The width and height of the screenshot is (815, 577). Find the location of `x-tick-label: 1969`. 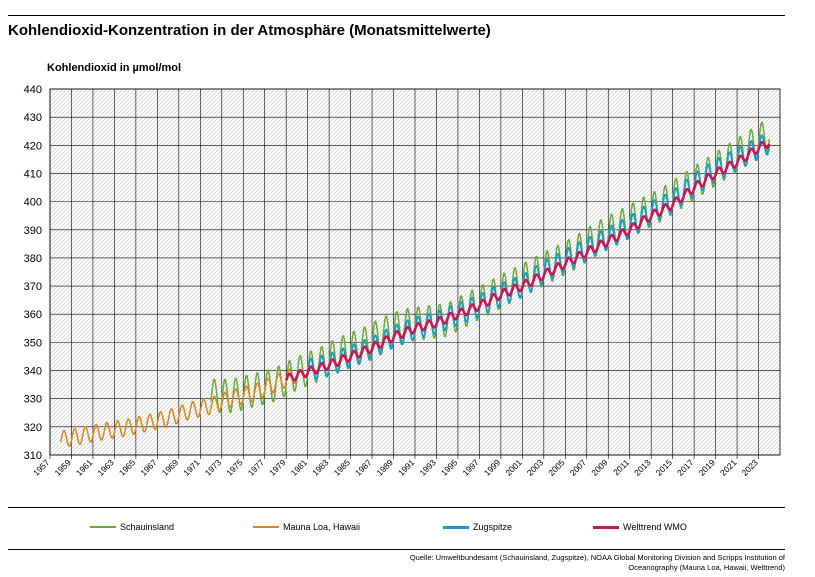

x-tick-label: 1969 is located at coordinates (170, 467).